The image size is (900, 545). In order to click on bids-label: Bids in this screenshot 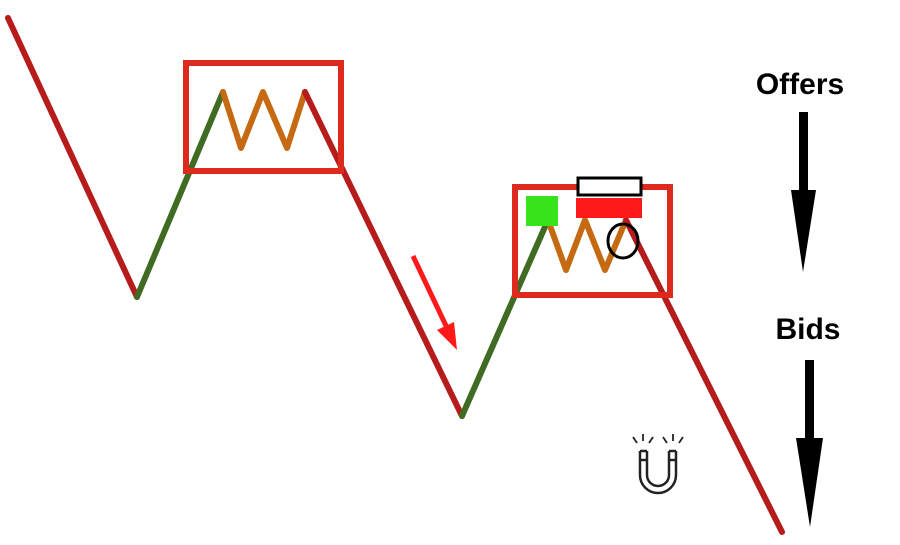, I will do `click(808, 329)`.